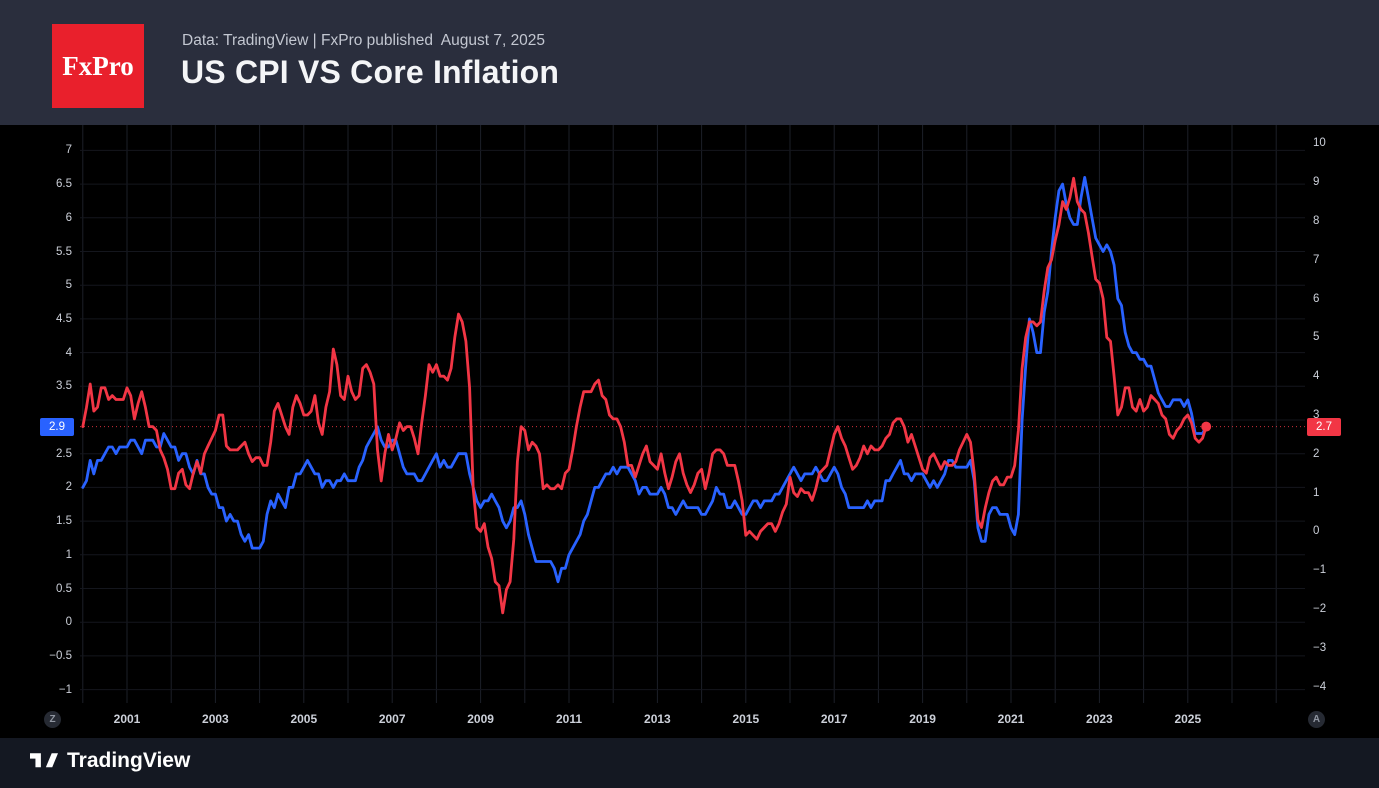  I want to click on left-axis-tick-label: 6, so click(68, 217).